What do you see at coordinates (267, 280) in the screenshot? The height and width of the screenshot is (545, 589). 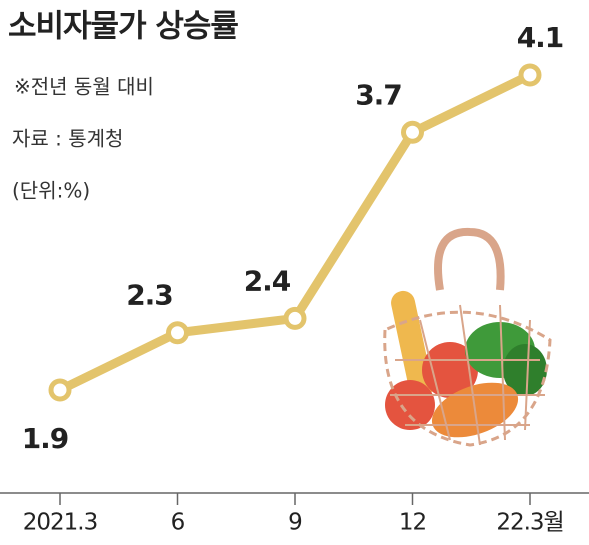 I see `value-label: 2.4` at bounding box center [267, 280].